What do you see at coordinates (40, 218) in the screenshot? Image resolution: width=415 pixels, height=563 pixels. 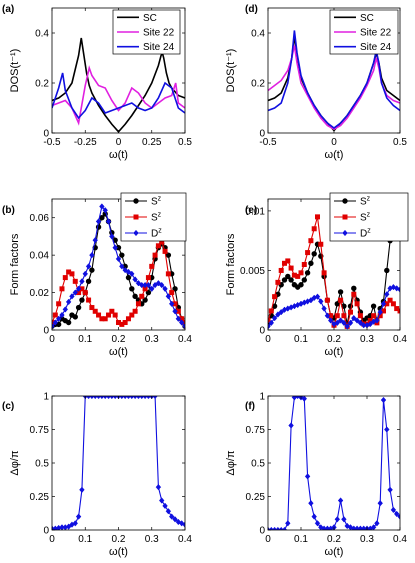 I see `y-tick-label: 0.06` at bounding box center [40, 218].